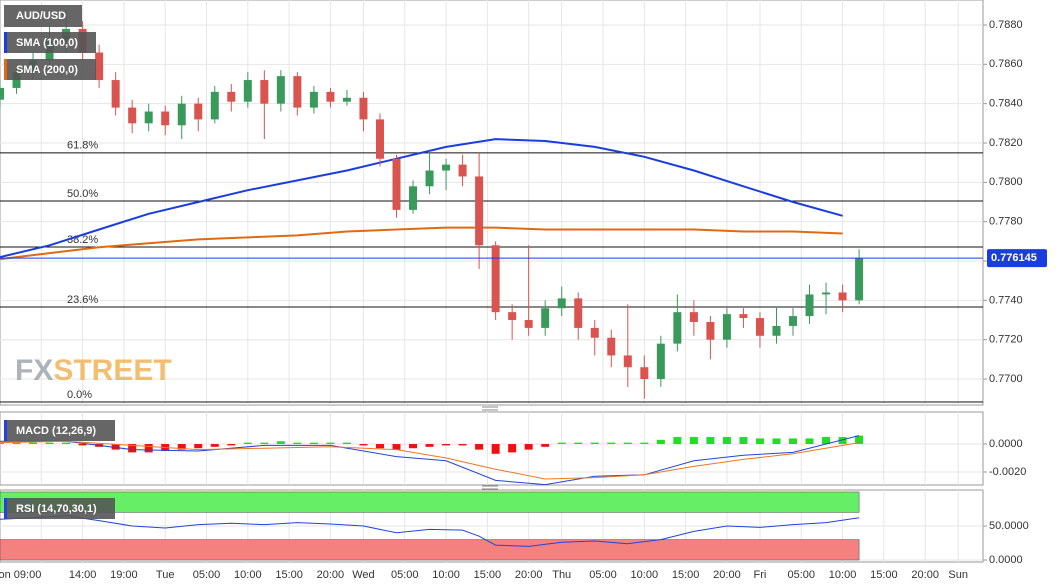 Image resolution: width=1060 pixels, height=587 pixels. What do you see at coordinates (1006, 300) in the screenshot?
I see `y-tick-label: 0.7740` at bounding box center [1006, 300].